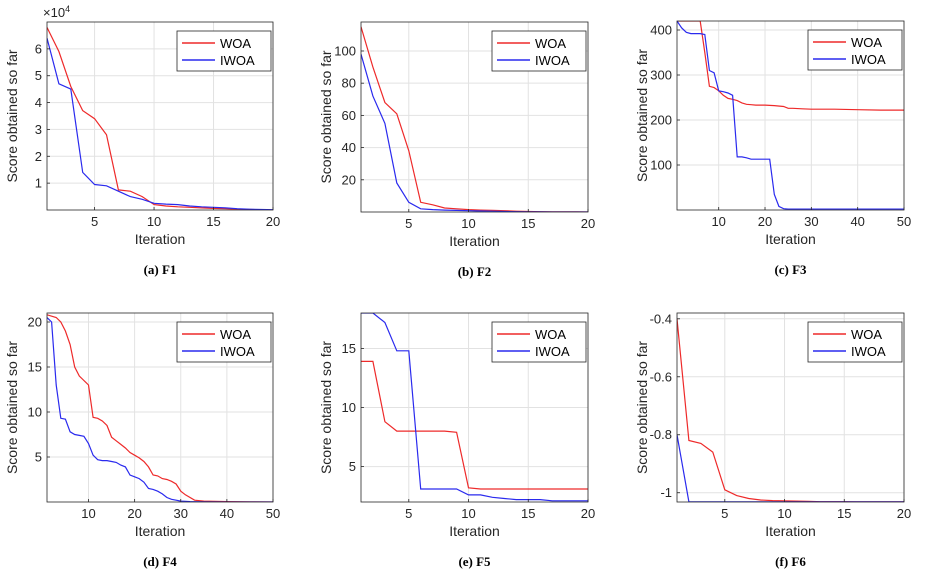 Image resolution: width=943 pixels, height=571 pixels. Describe the element at coordinates (38, 183) in the screenshot. I see `y-tick-label: 1` at that location.